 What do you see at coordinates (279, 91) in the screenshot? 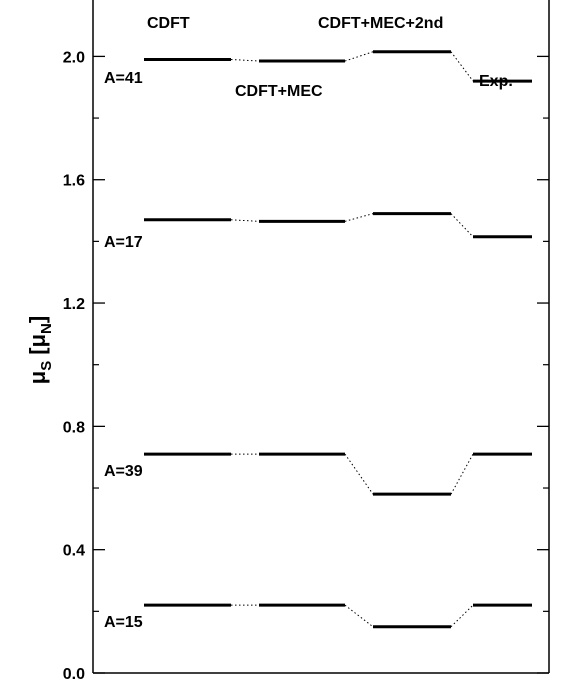
I see `column-label-cdft-mec: CDFT+MEC` at bounding box center [279, 91].